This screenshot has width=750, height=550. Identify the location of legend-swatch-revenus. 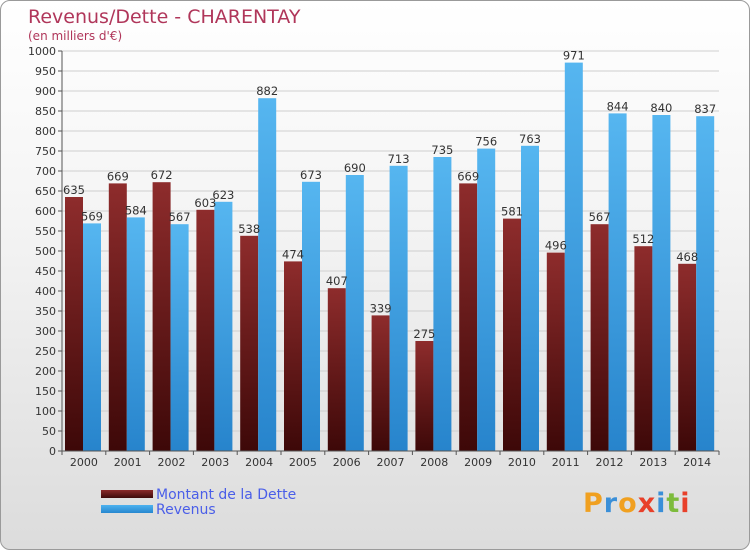
(127, 509).